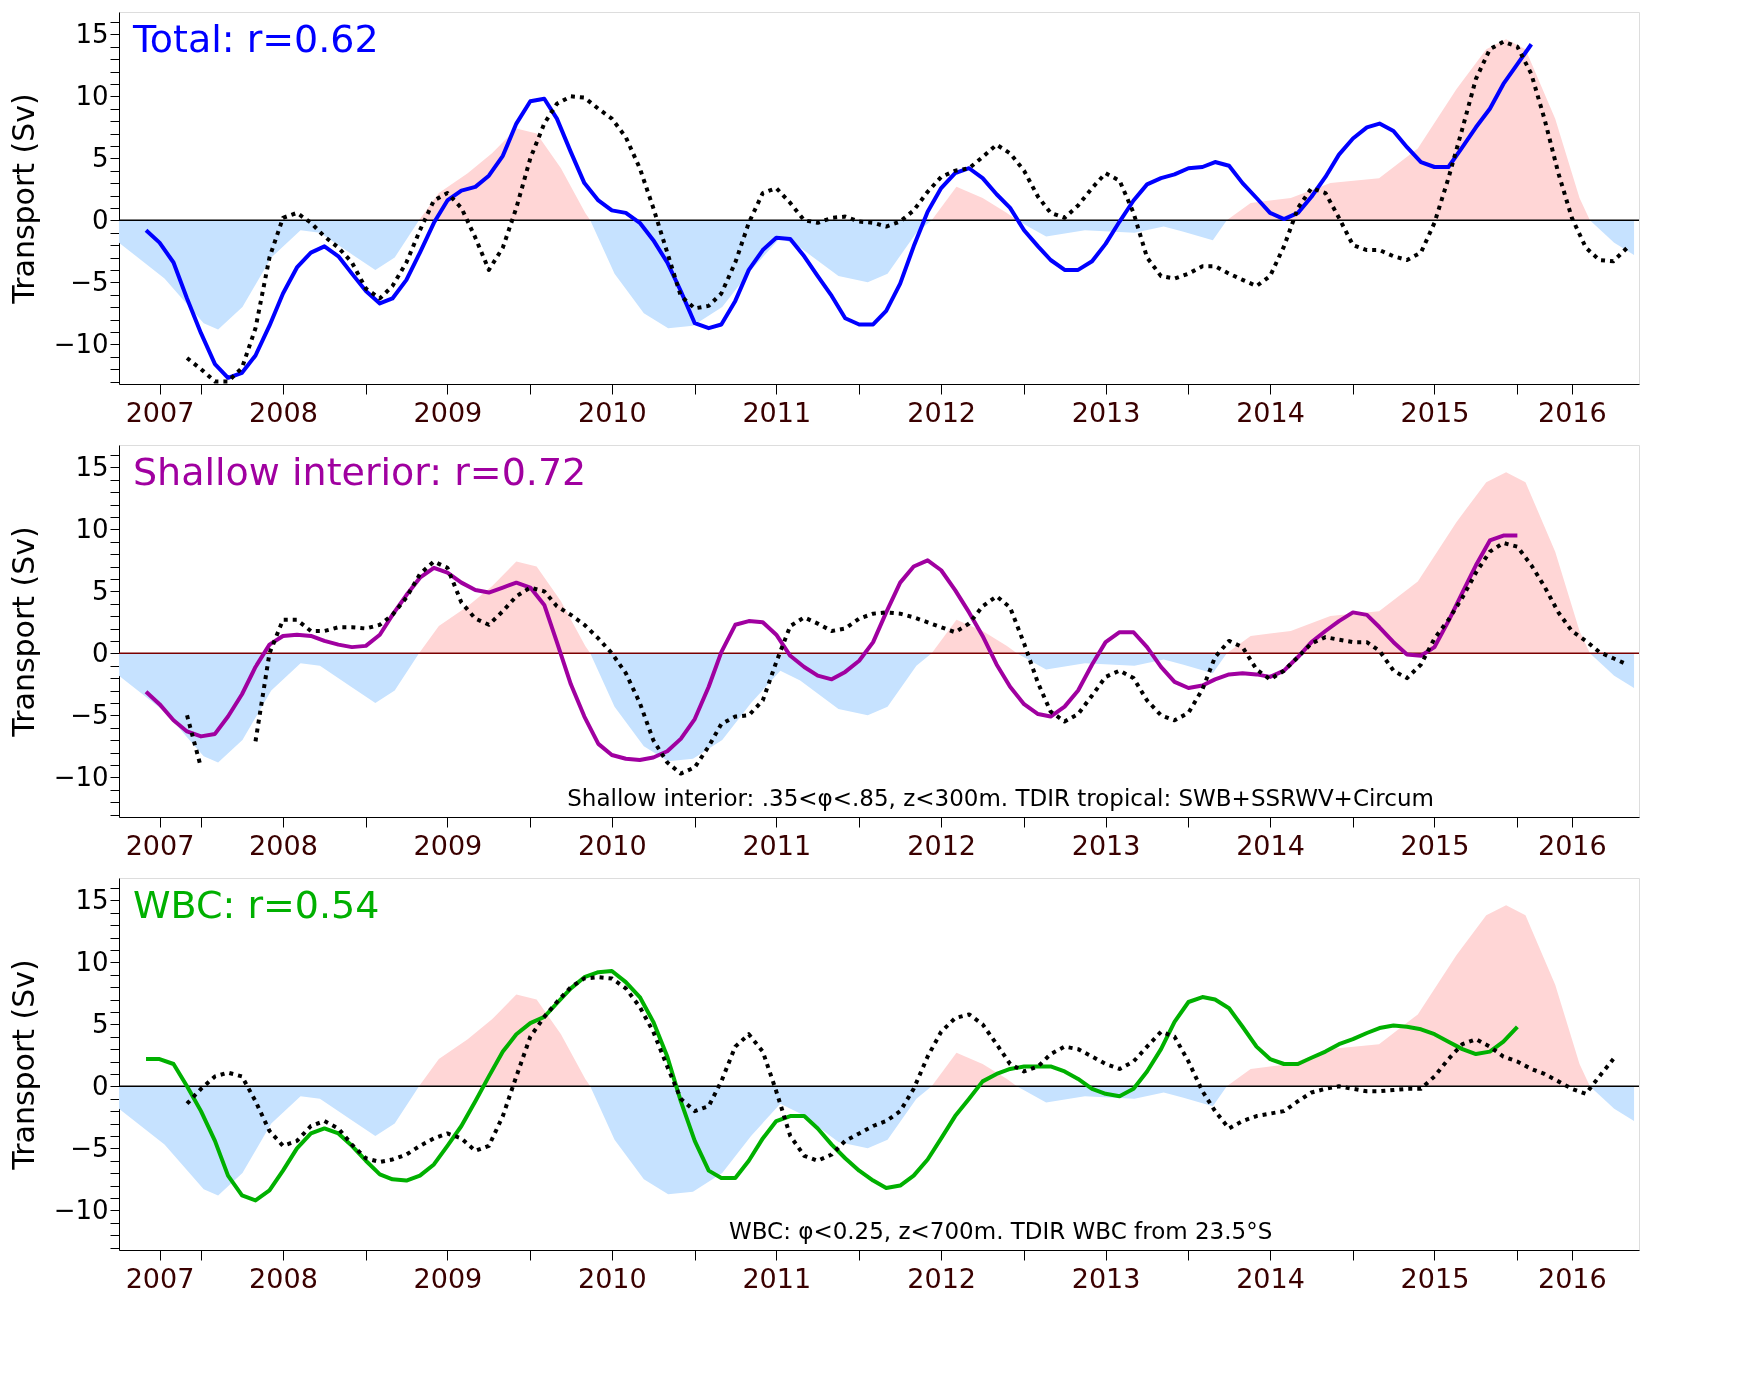 This screenshot has height=1382, width=1762. I want to click on text: WBC: r=0.54, so click(256, 905).